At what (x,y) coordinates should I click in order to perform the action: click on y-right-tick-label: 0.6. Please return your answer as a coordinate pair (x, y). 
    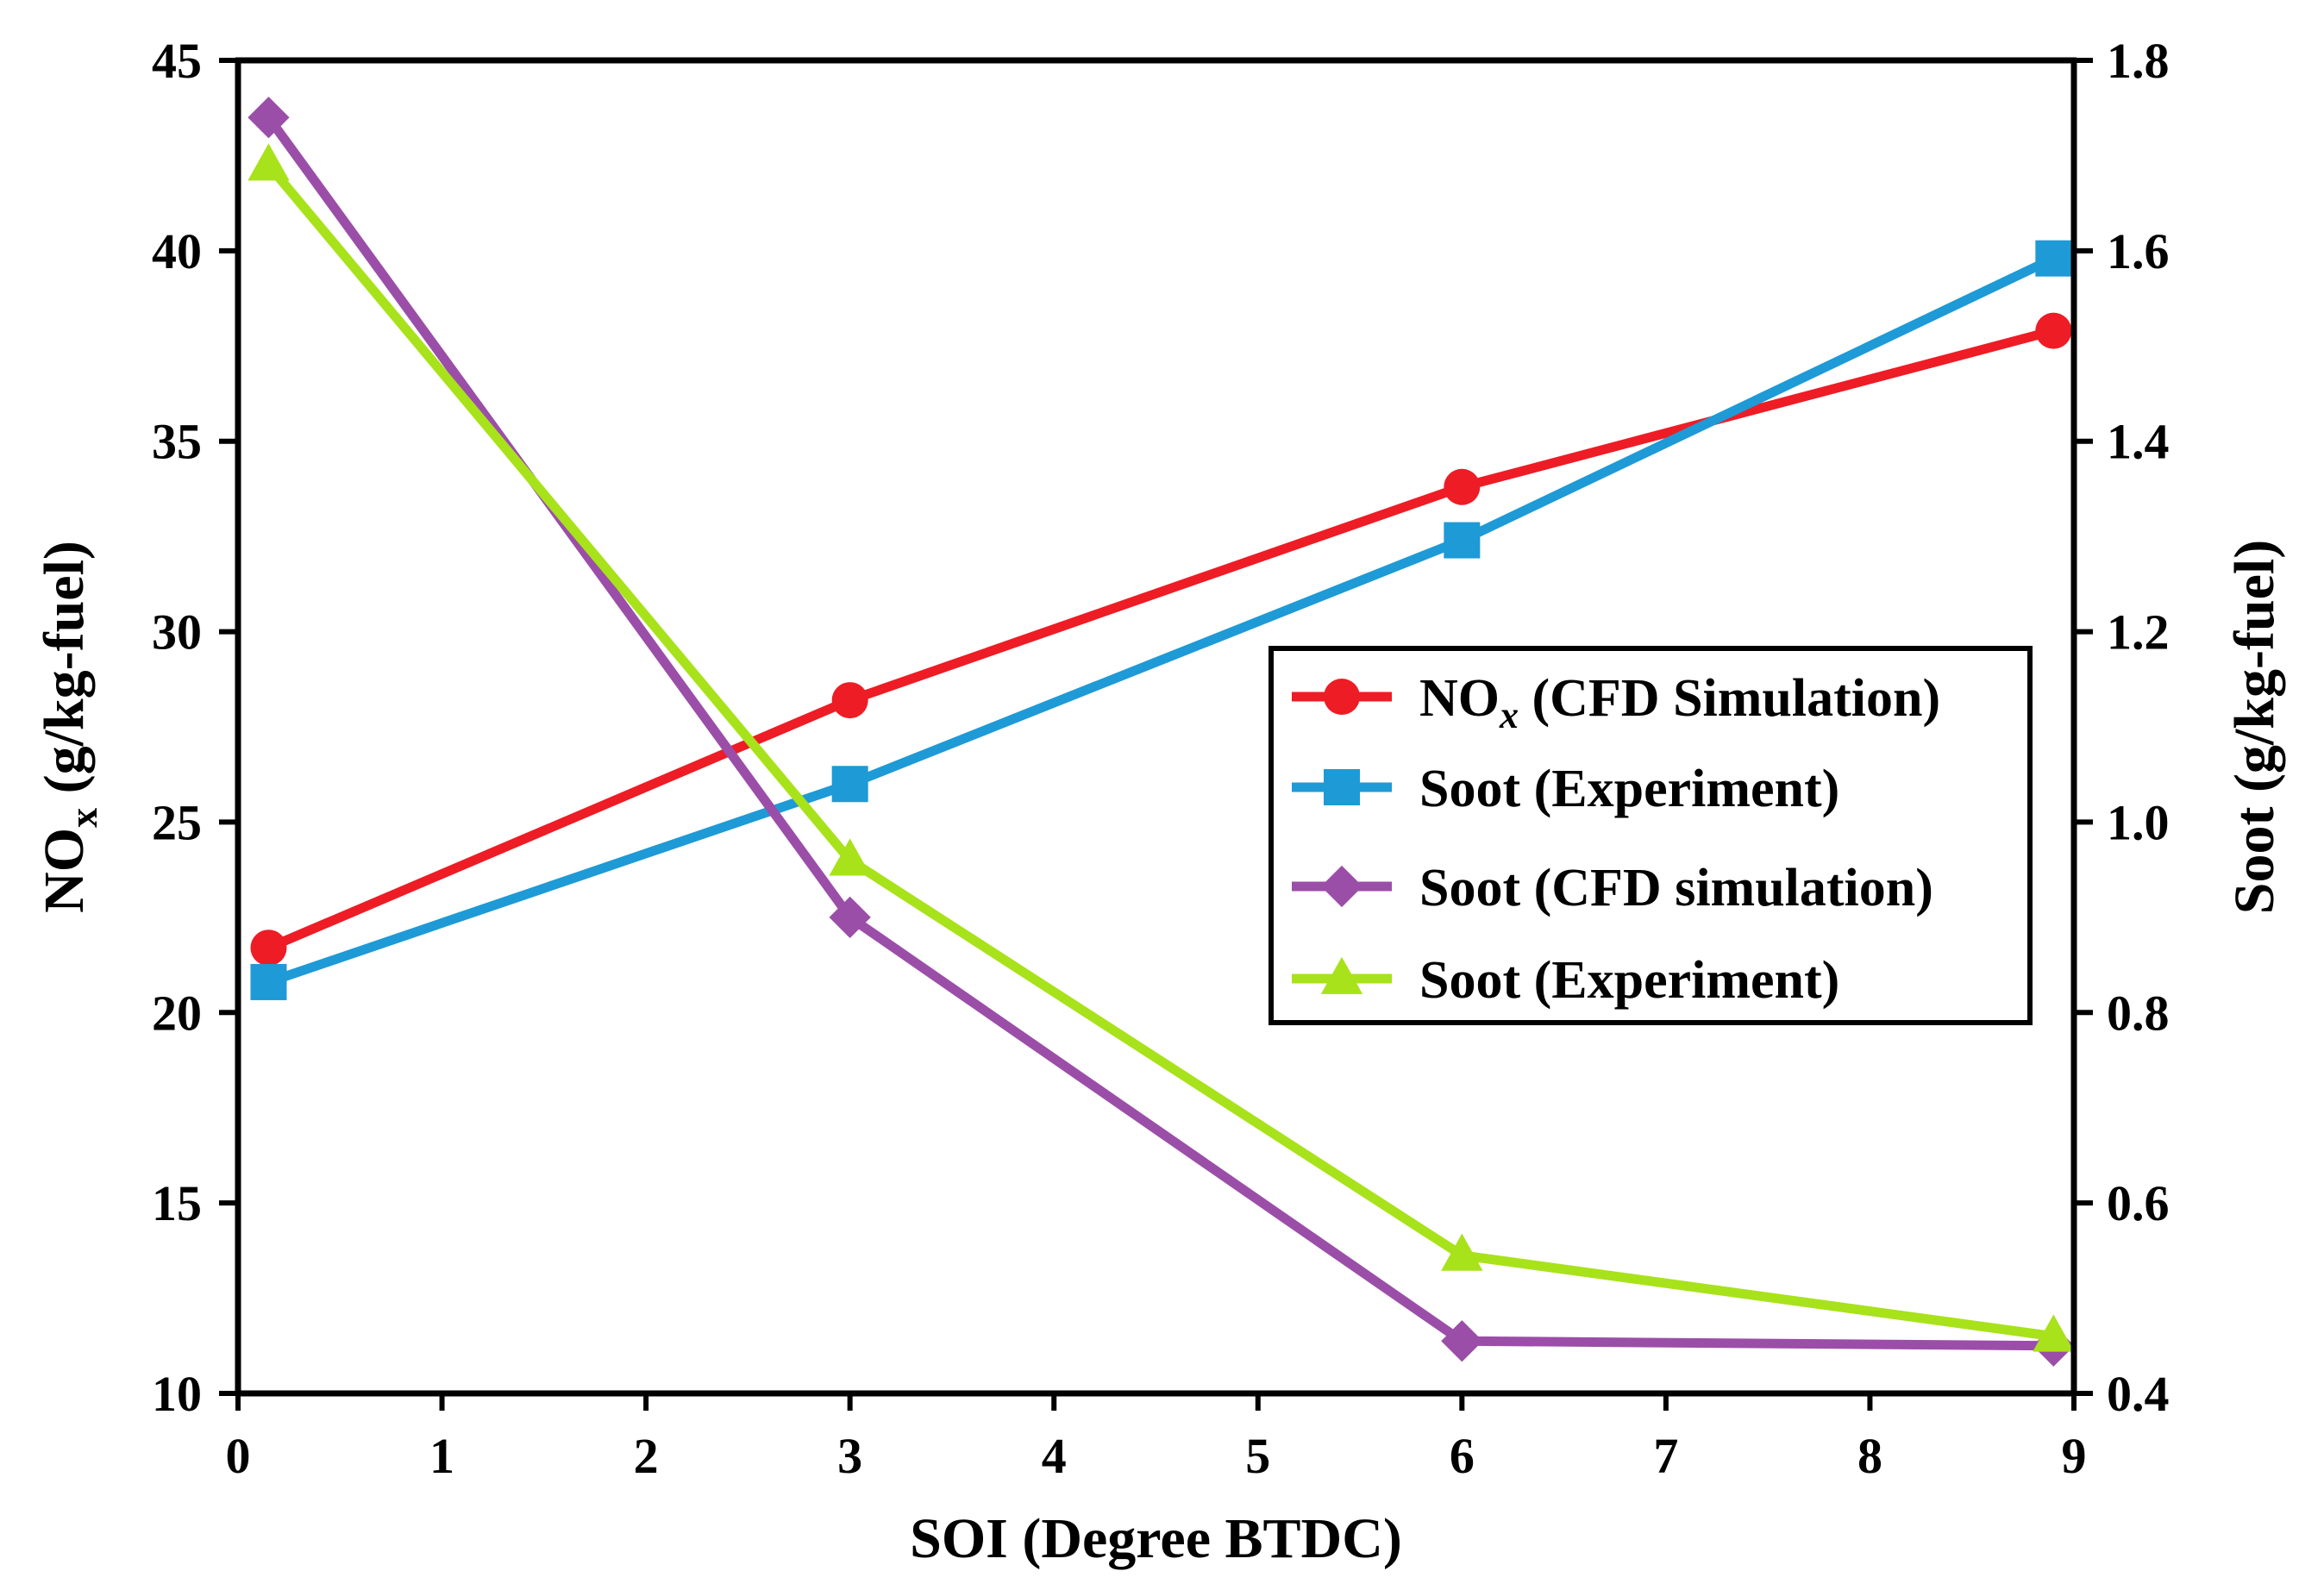
    Looking at the image, I should click on (2138, 1203).